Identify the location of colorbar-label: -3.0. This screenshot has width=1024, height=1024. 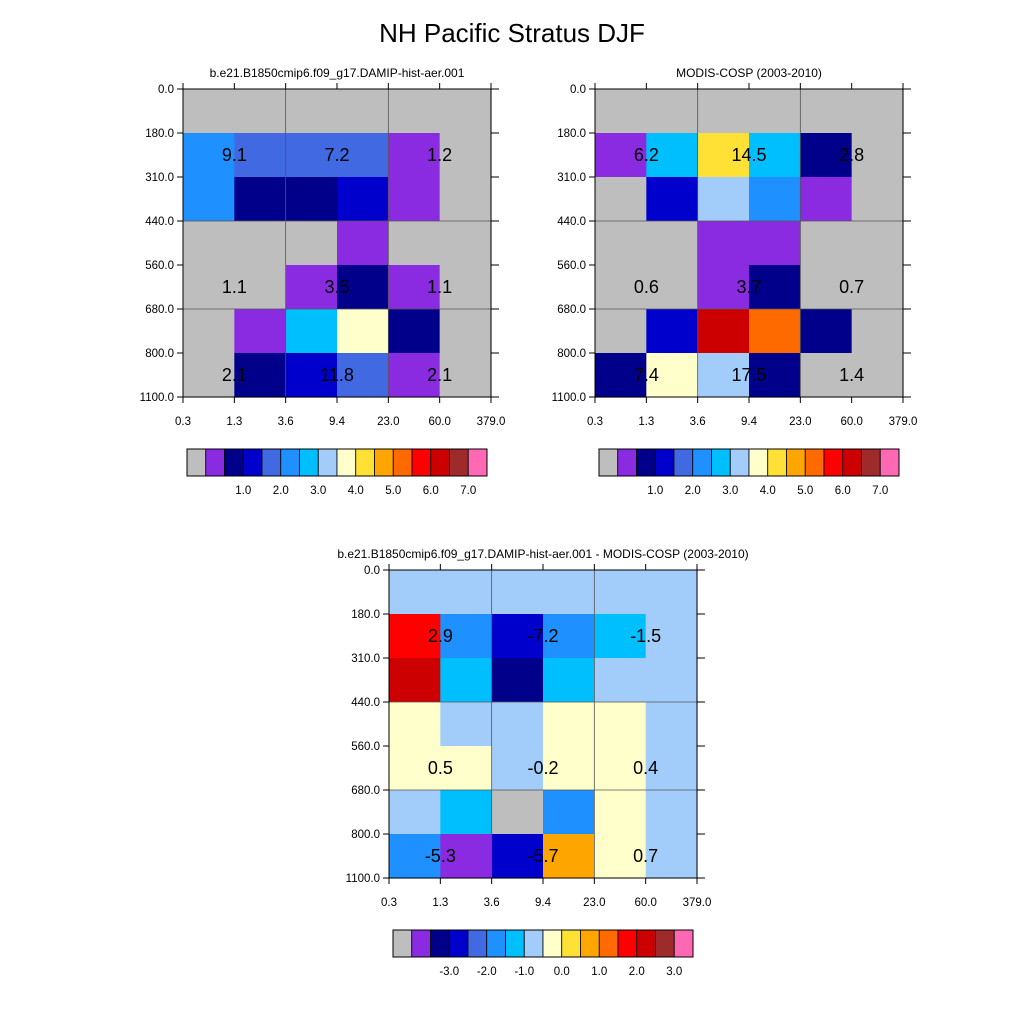
(449, 972).